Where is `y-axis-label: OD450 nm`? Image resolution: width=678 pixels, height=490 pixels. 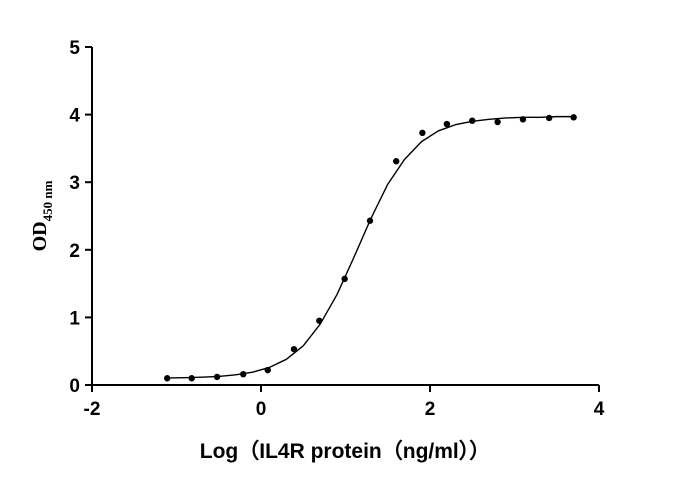 y-axis-label: OD450 nm is located at coordinates (42, 215).